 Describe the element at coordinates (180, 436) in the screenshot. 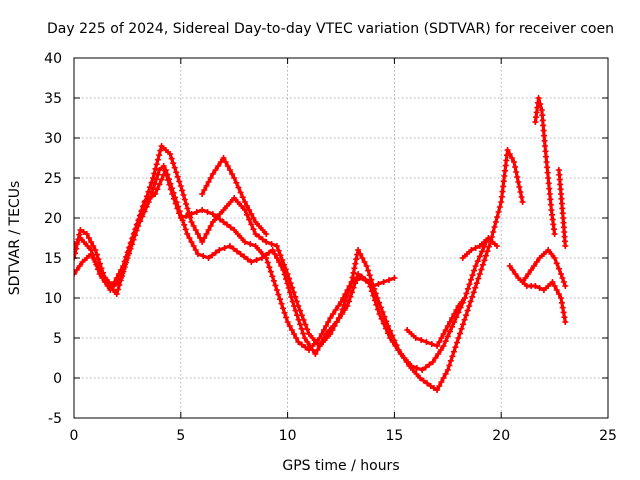

I see `x-tick-label: 5` at that location.